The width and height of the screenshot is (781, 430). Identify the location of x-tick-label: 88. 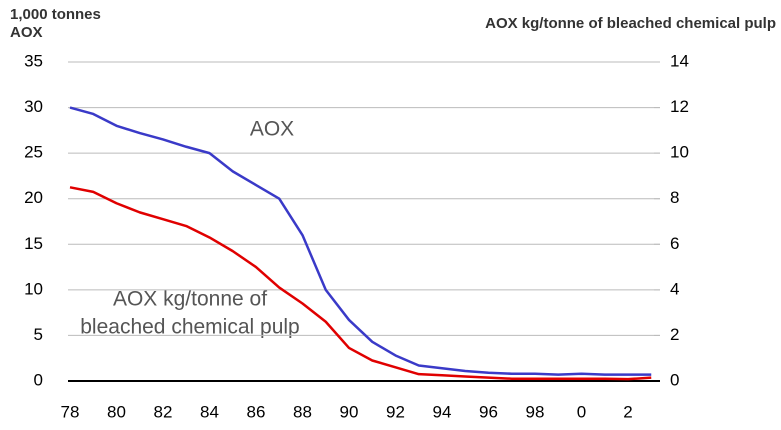
(302, 411).